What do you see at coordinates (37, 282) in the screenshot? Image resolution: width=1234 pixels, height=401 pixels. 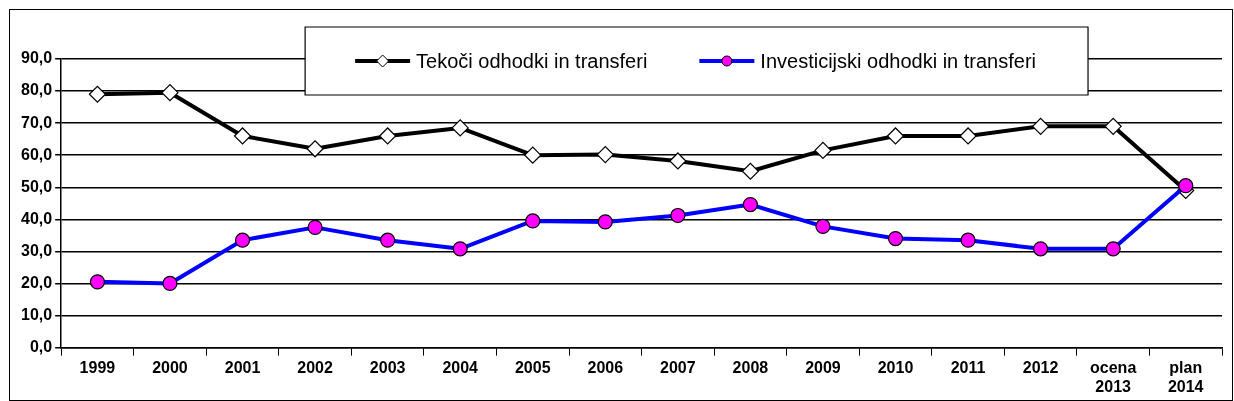 I see `y-tick-label: 20,0` at bounding box center [37, 282].